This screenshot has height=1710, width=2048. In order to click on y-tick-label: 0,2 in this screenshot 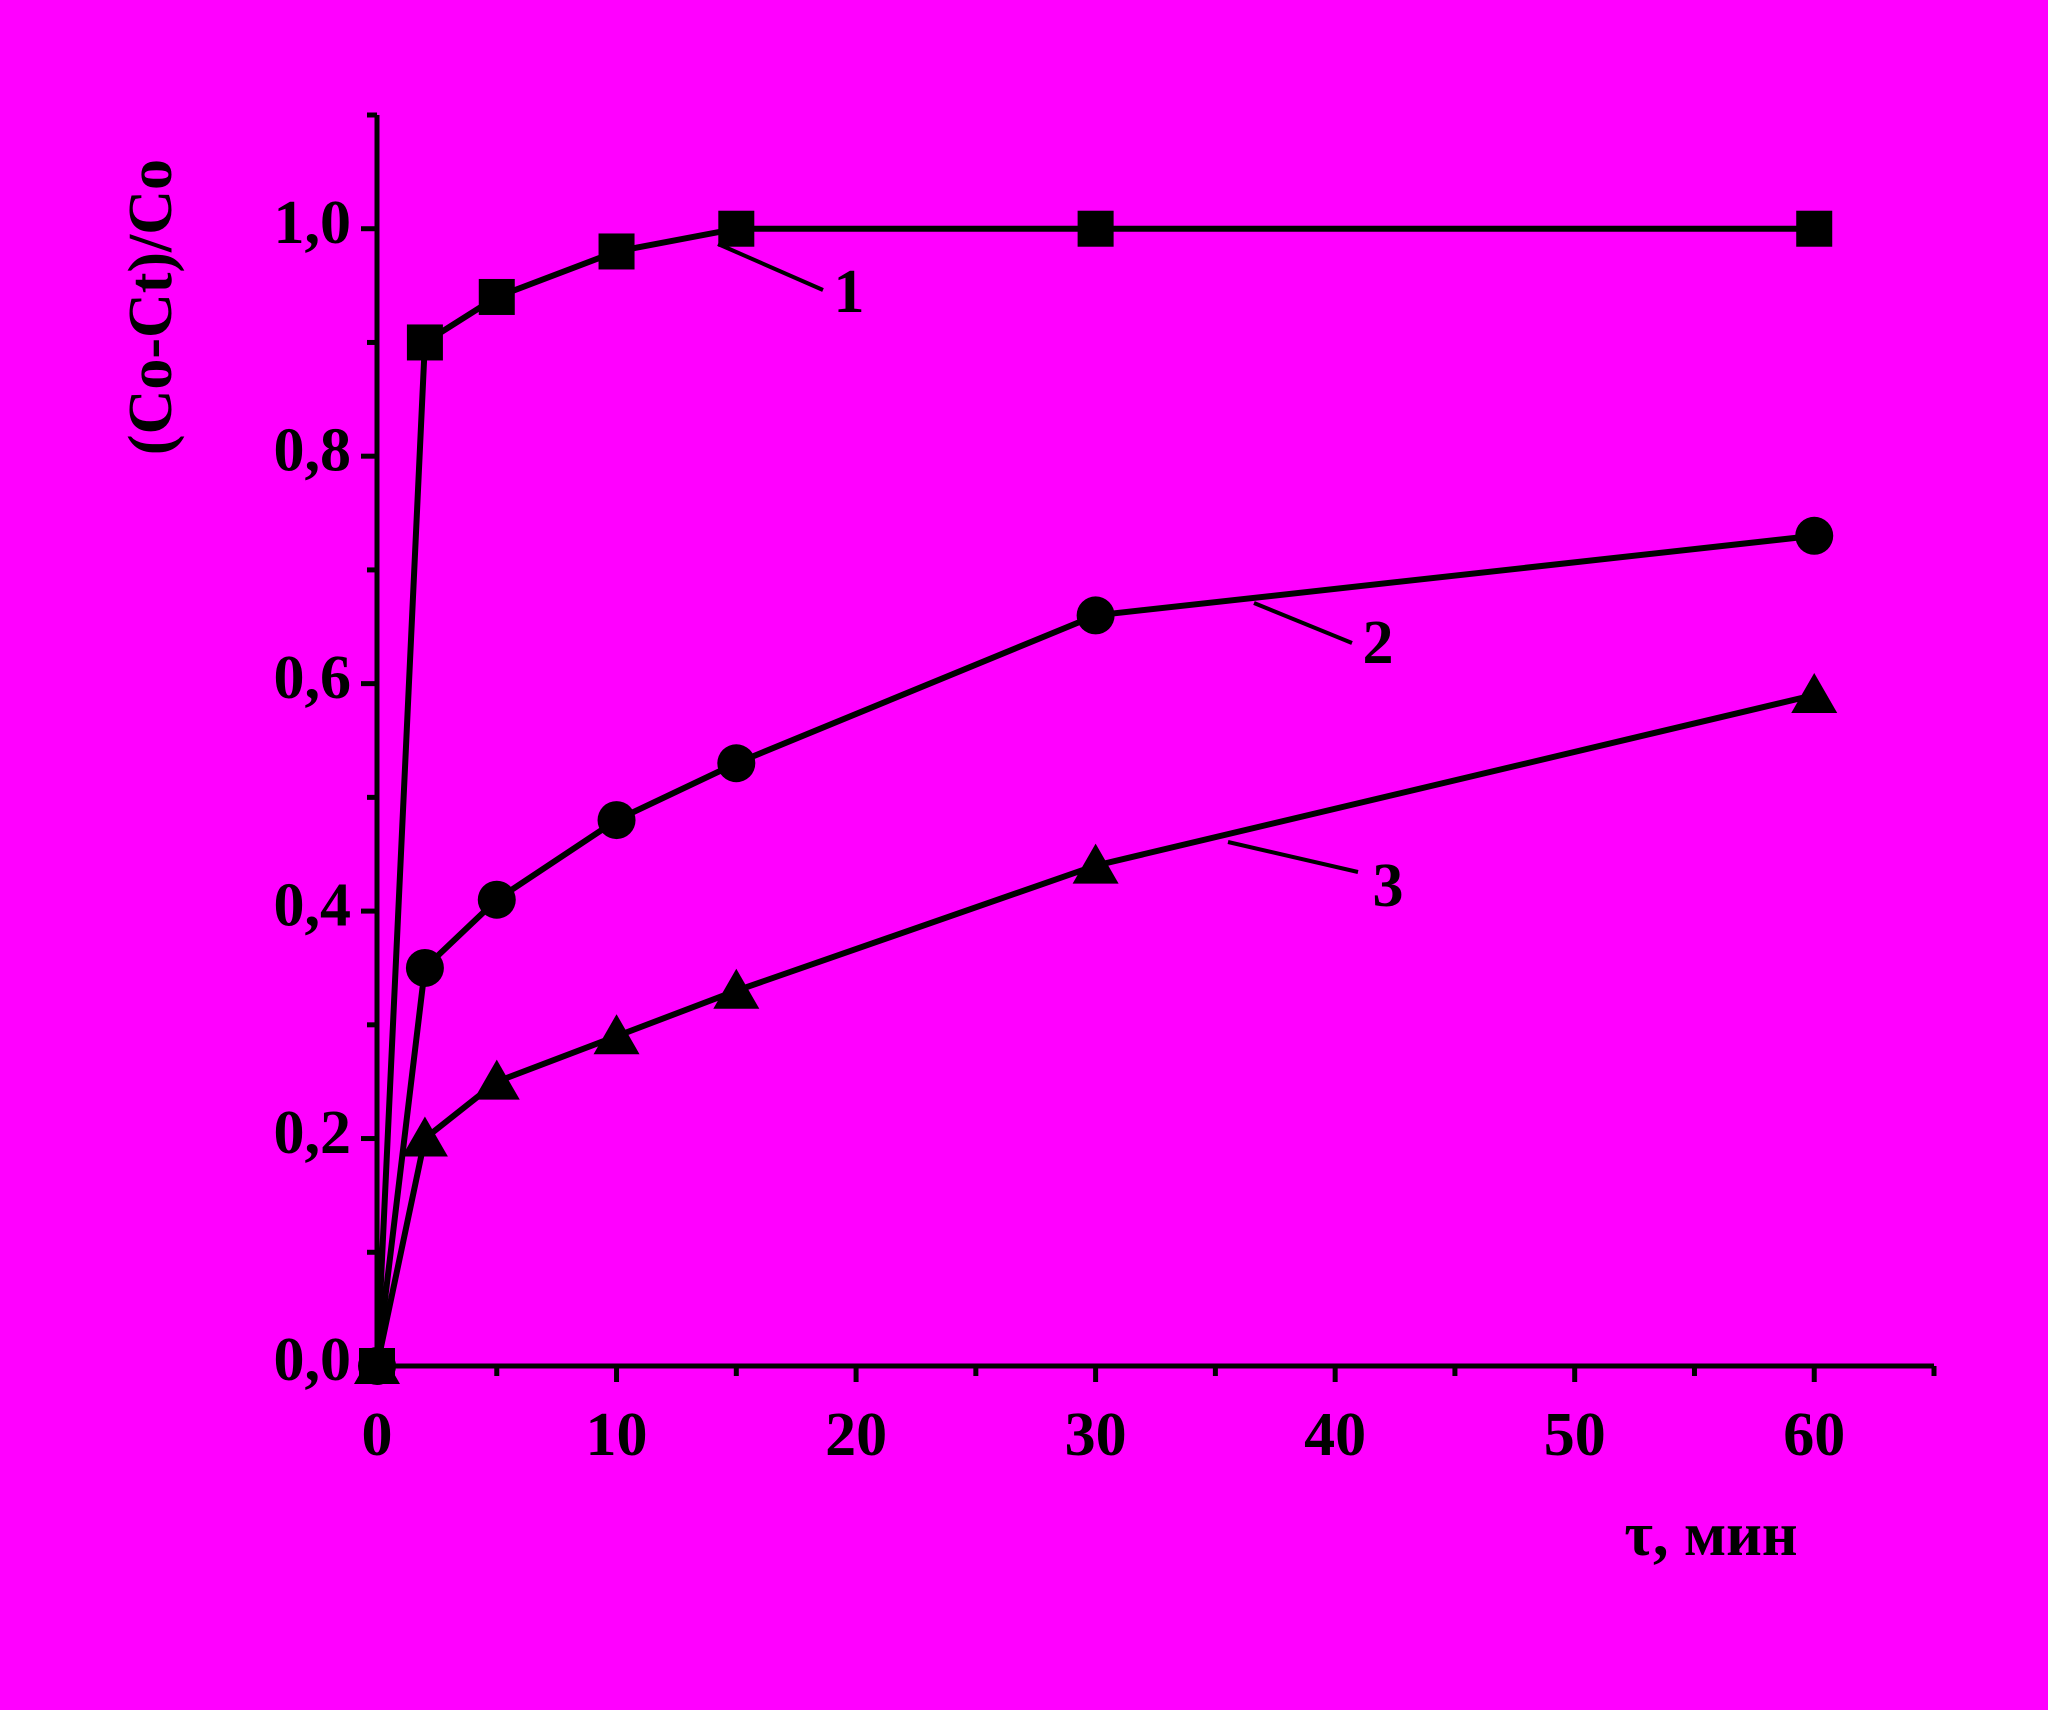, I will do `click(313, 1133)`.